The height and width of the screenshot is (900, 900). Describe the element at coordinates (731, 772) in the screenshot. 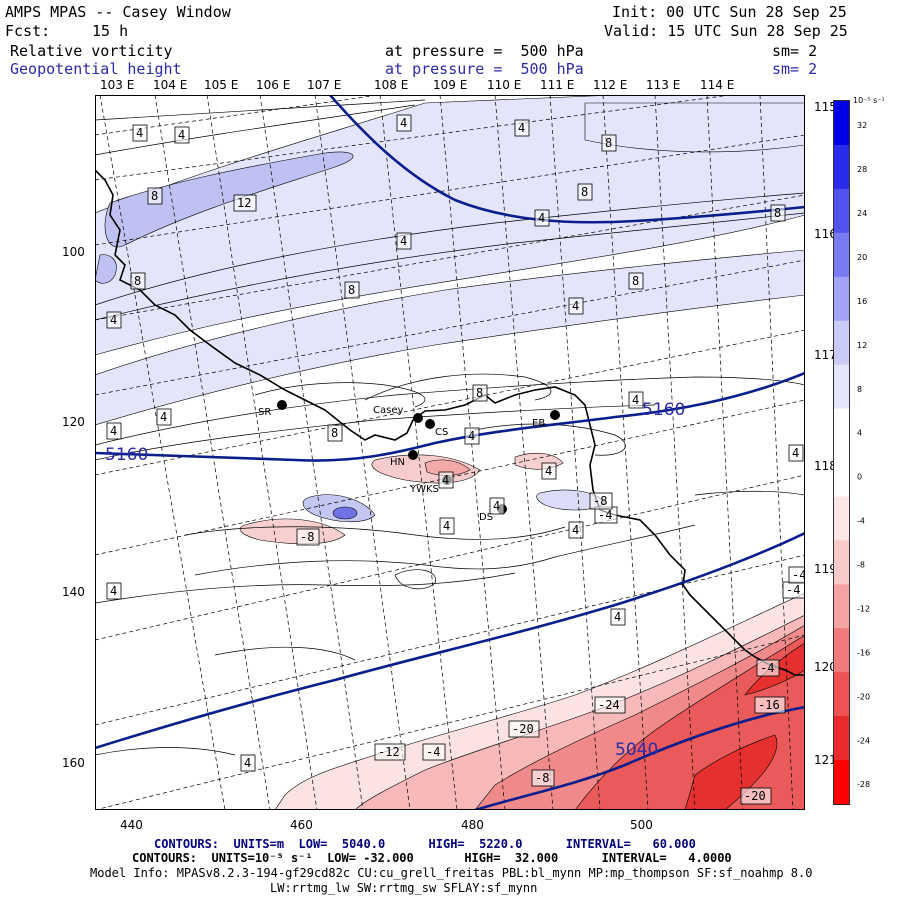

I see `negative-vorticity-core` at that location.